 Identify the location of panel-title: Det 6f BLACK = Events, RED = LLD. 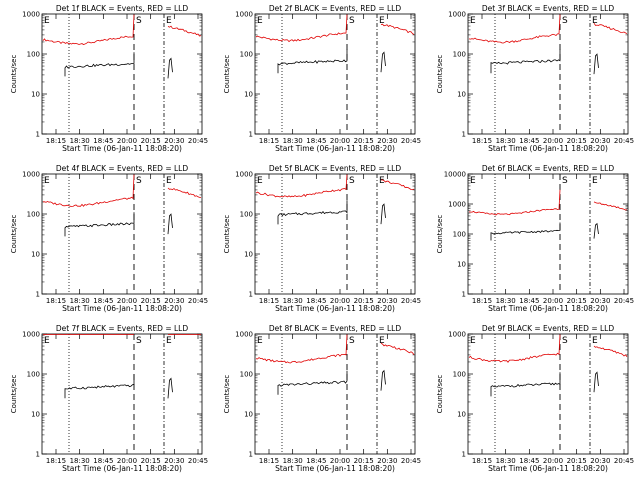
(548, 168).